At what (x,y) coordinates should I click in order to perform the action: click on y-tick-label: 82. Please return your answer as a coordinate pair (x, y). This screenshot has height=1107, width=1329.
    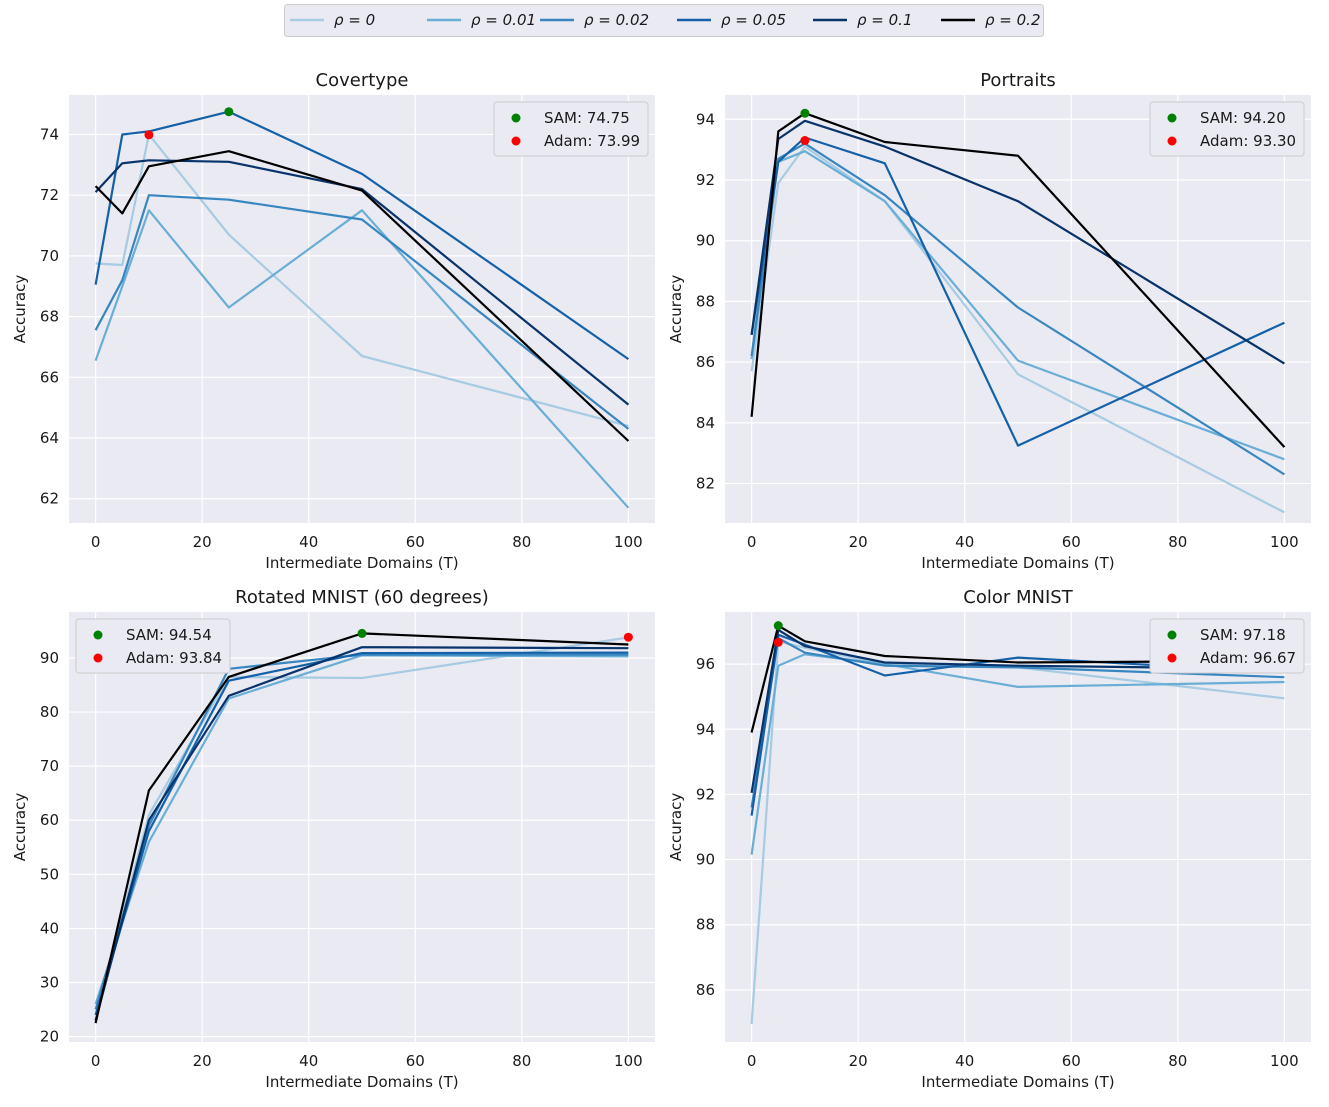
    Looking at the image, I should click on (705, 484).